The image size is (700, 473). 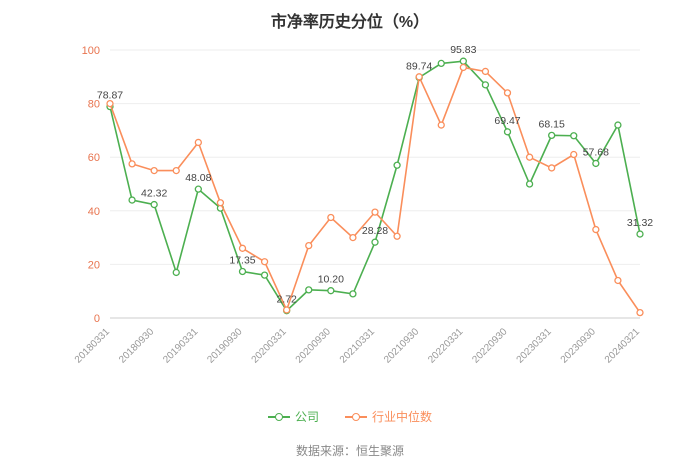 What do you see at coordinates (94, 158) in the screenshot?
I see `svg-text: 60` at bounding box center [94, 158].